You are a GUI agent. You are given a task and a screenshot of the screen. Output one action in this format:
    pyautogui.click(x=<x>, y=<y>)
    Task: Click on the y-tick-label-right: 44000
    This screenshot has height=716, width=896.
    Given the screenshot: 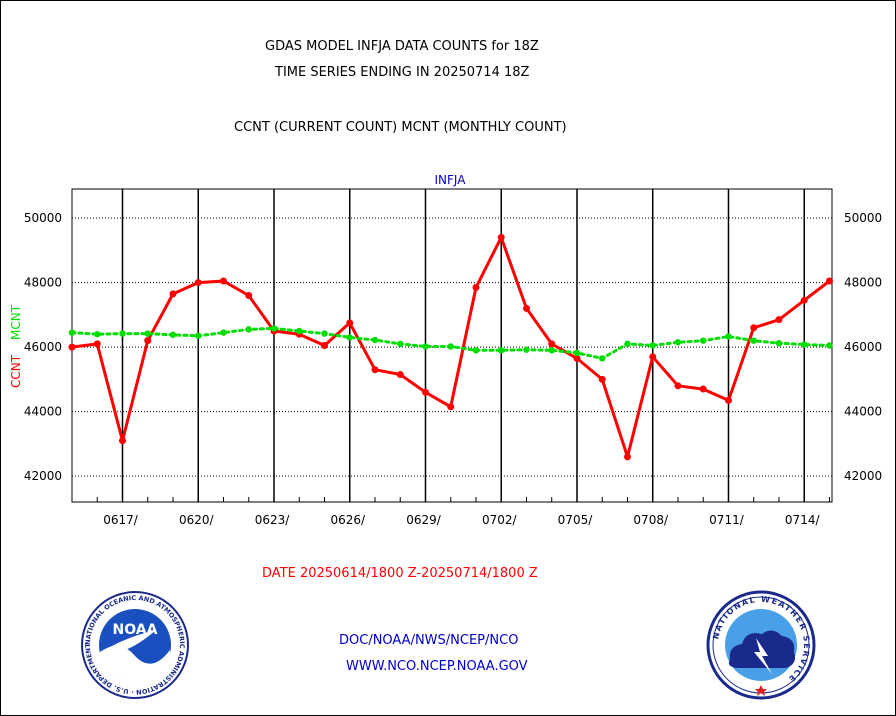 What is the action you would take?
    pyautogui.click(x=863, y=412)
    